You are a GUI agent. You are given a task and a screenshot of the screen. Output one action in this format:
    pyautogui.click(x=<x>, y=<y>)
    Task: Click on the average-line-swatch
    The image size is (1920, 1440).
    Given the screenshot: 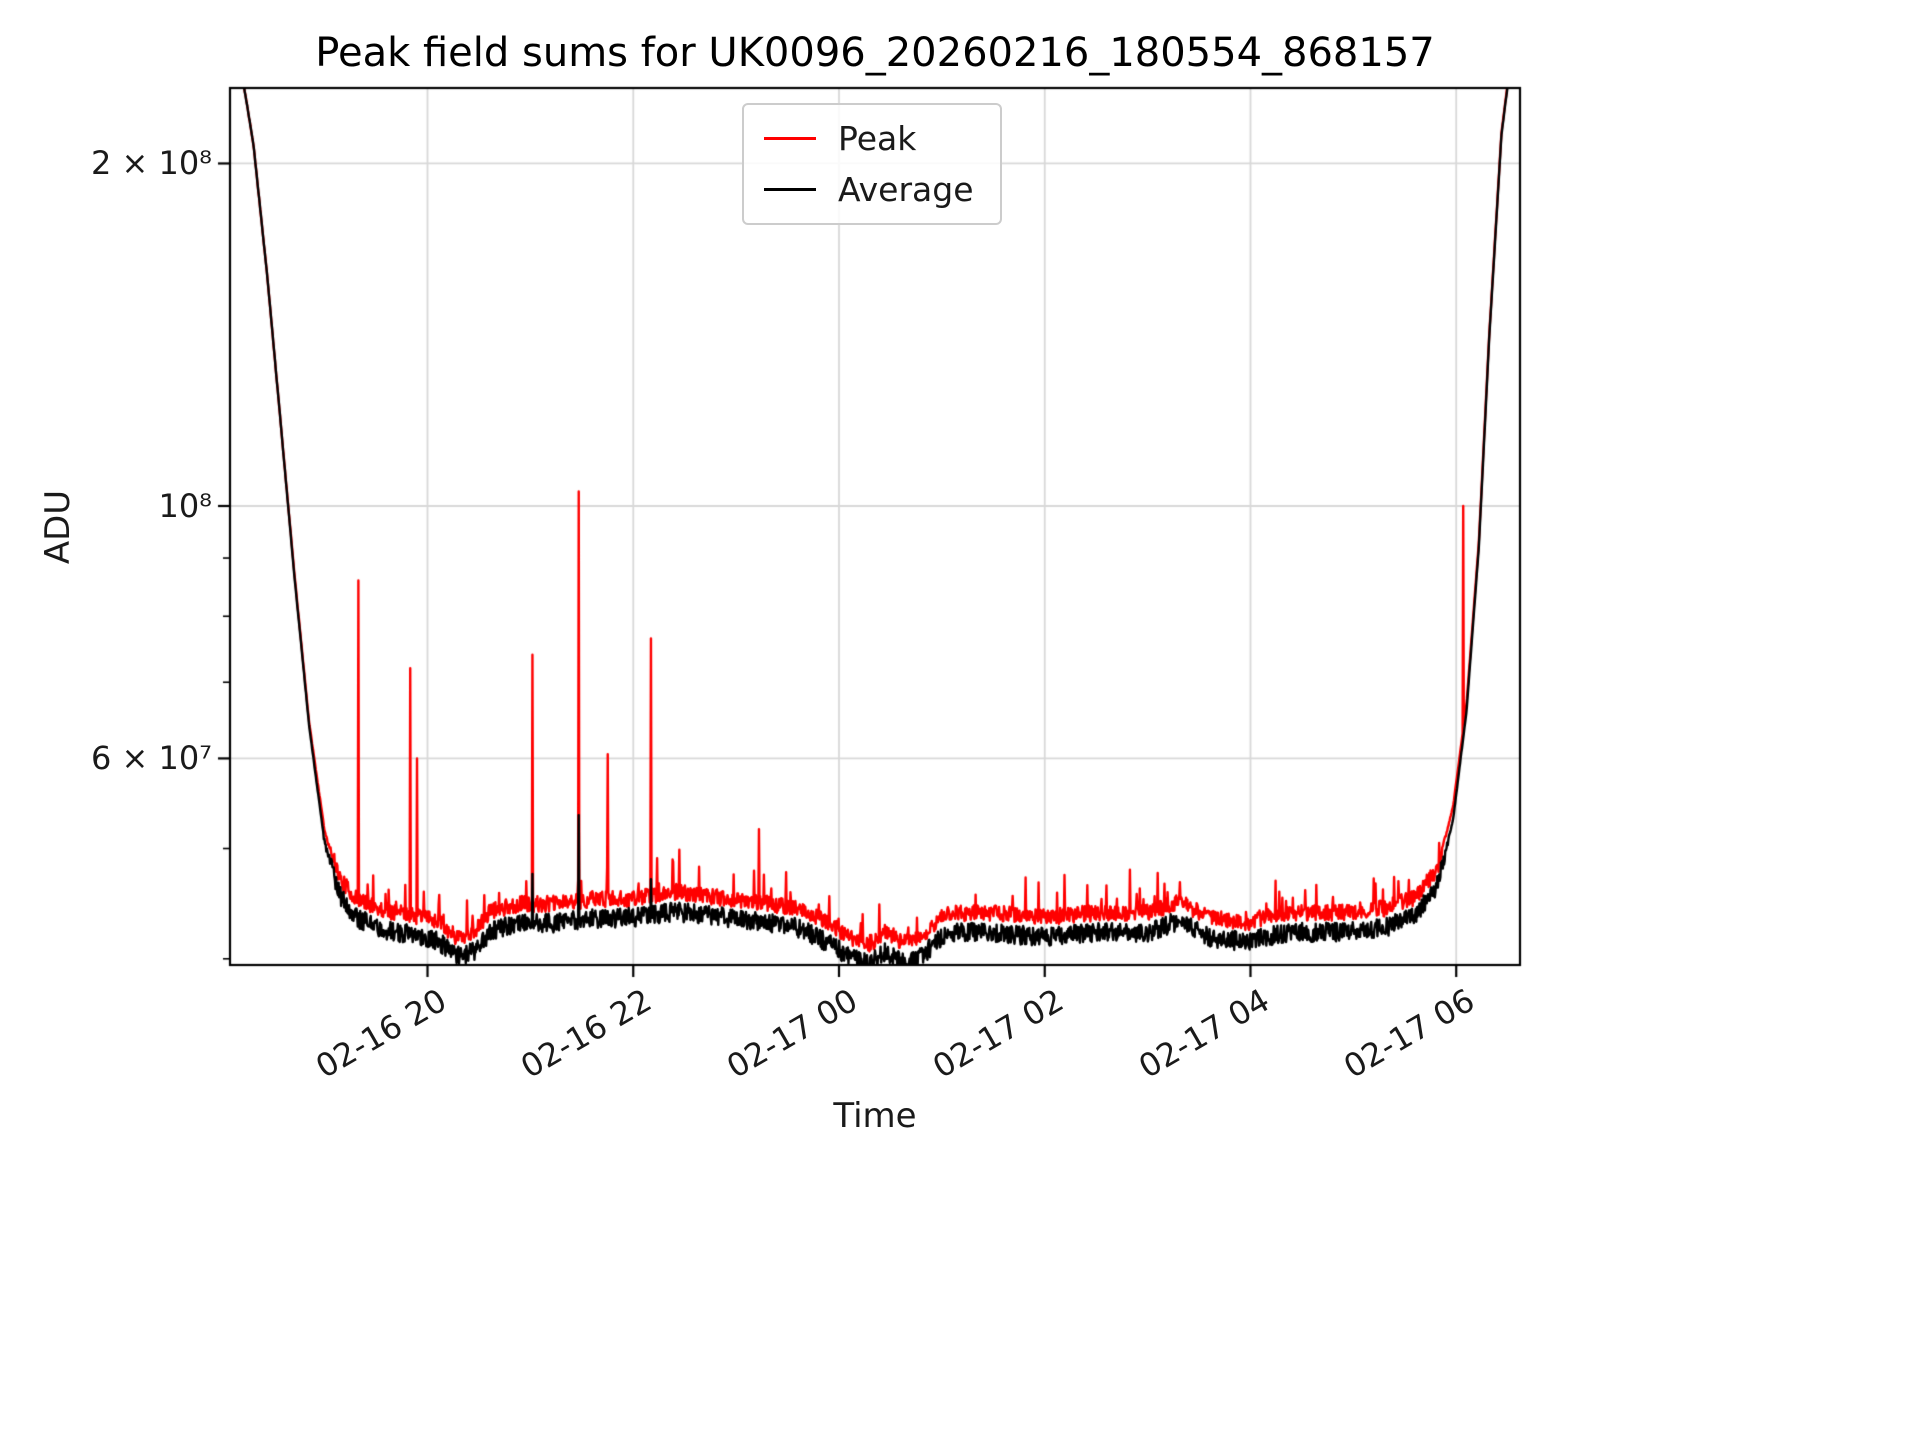 What is the action you would take?
    pyautogui.click(x=790, y=189)
    